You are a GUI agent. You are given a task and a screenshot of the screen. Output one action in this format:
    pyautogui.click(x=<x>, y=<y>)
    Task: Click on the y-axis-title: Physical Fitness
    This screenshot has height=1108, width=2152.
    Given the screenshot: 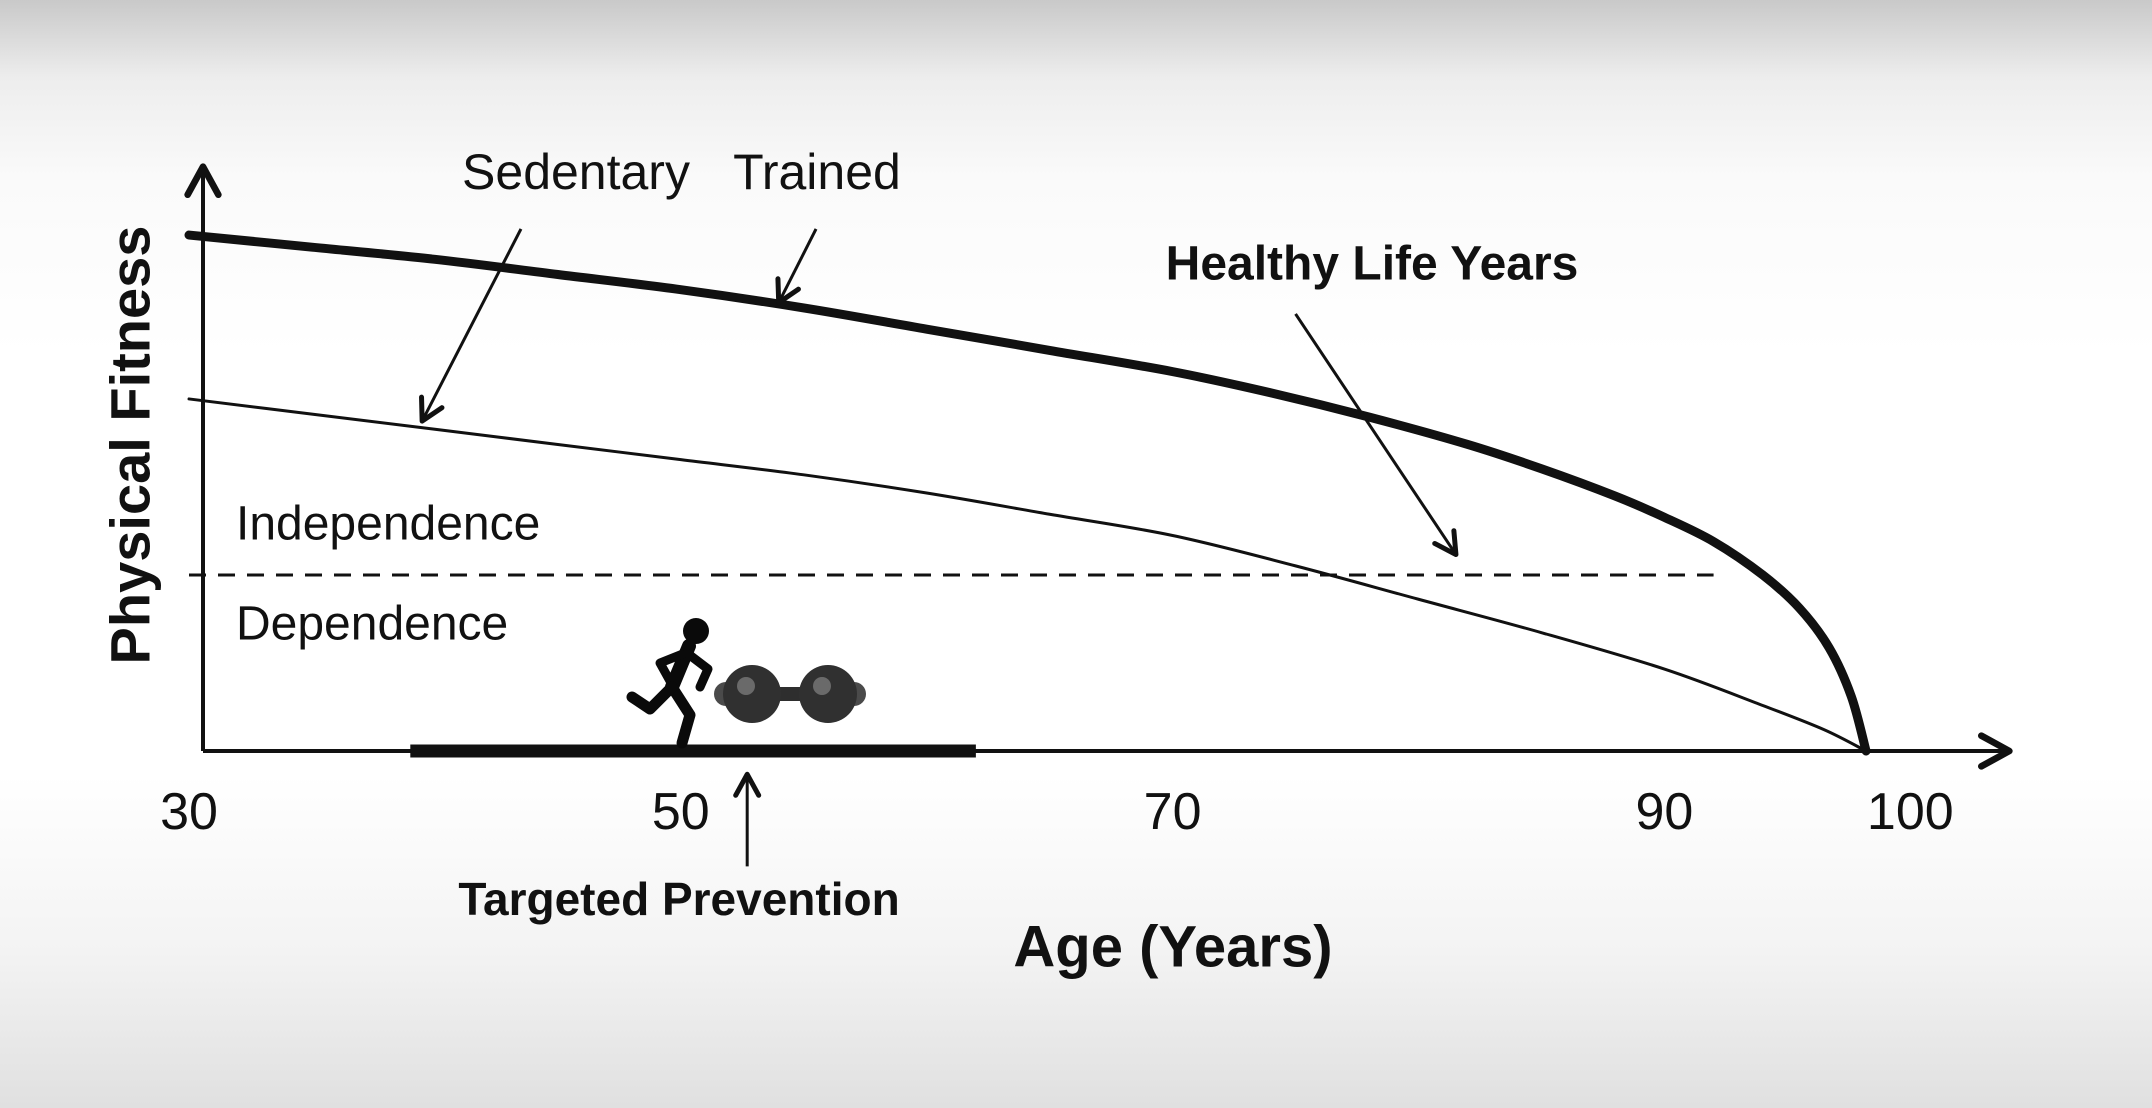 What is the action you would take?
    pyautogui.click(x=130, y=445)
    